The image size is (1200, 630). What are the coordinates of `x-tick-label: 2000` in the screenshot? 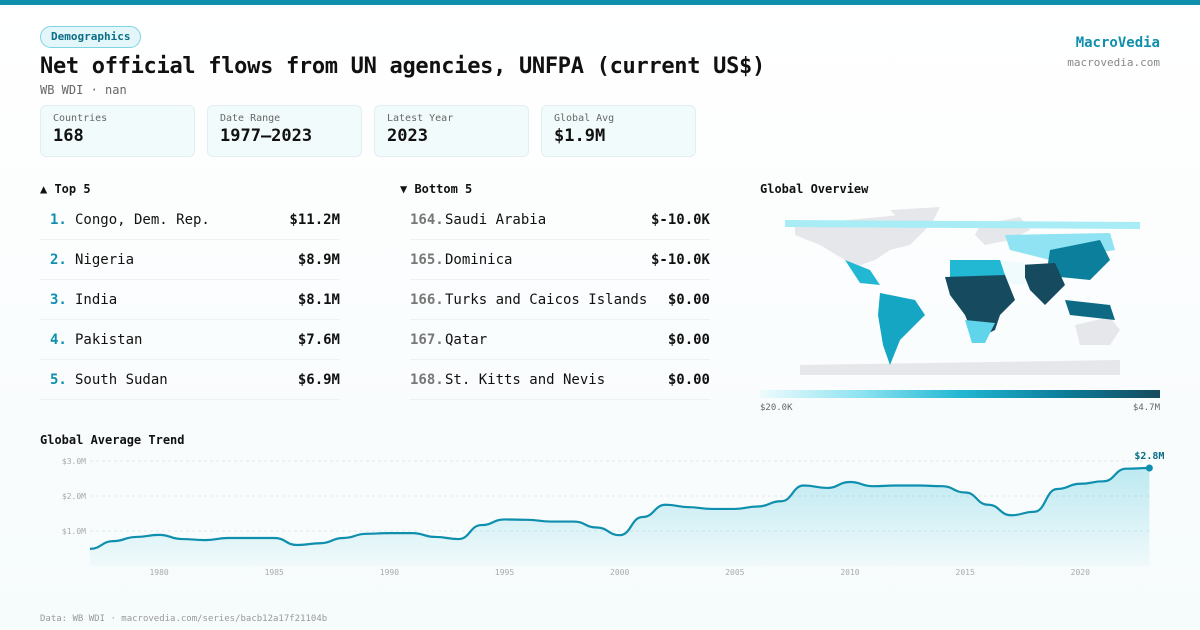 It's located at (619, 572).